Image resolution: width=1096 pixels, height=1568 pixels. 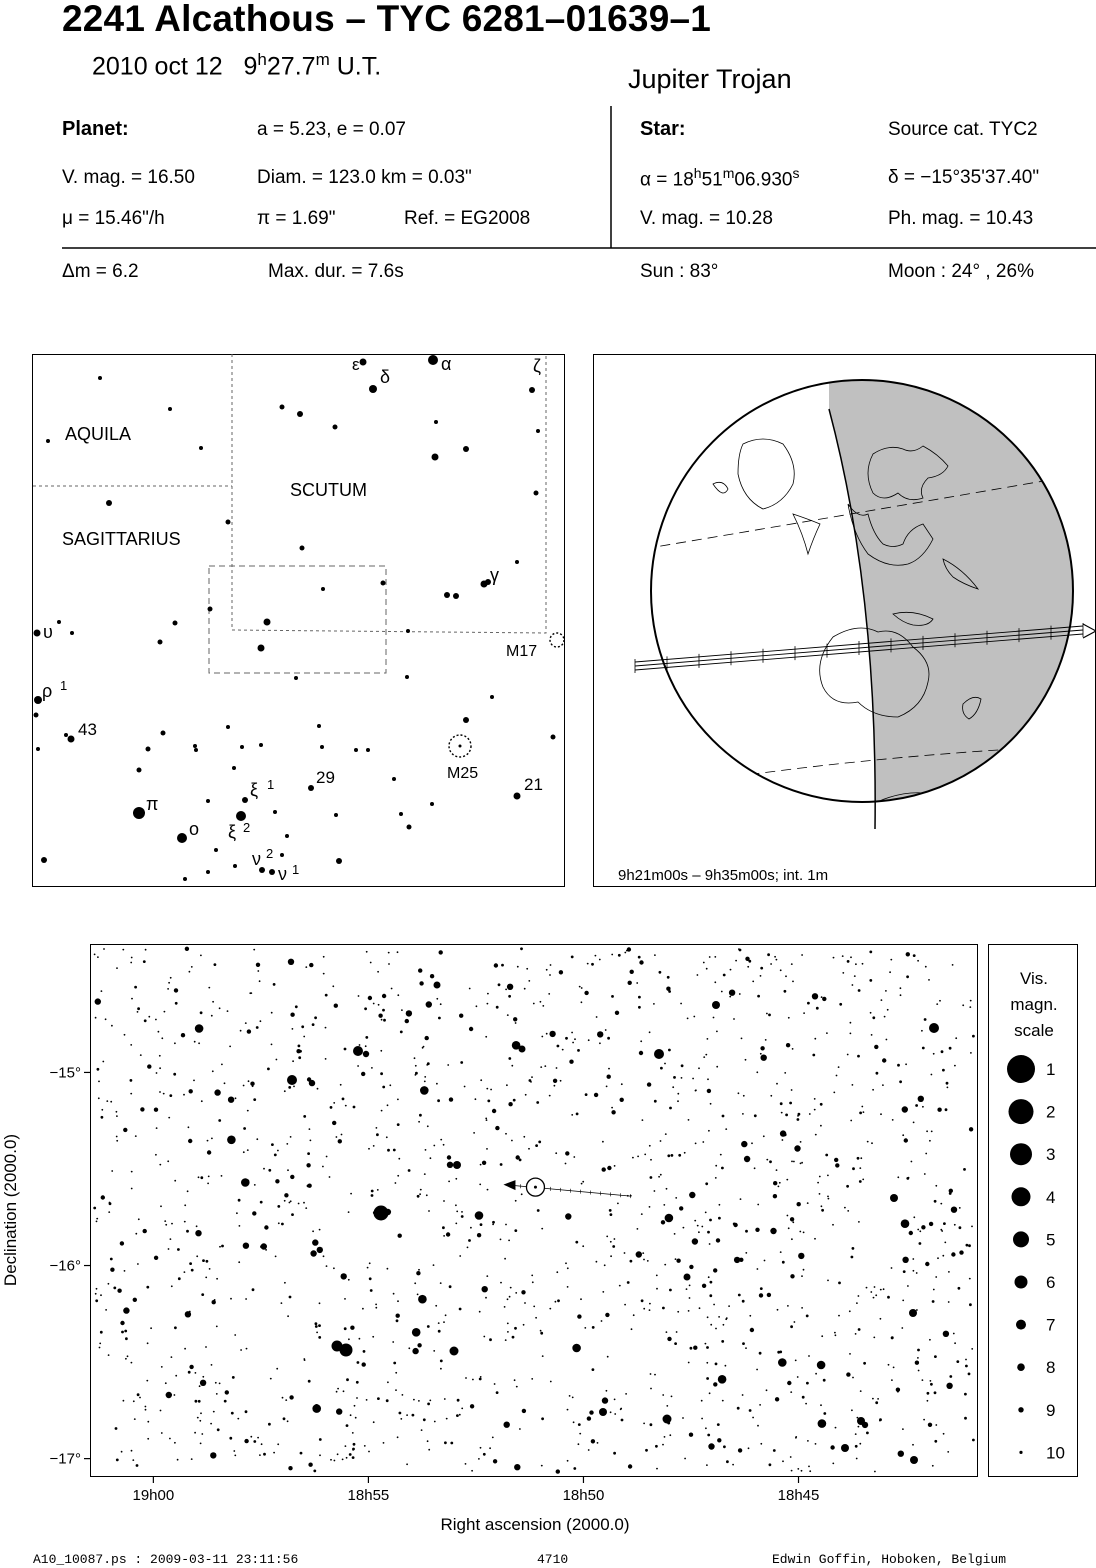 What do you see at coordinates (679, 271) in the screenshot?
I see `sun-elongation: Sun : 83°` at bounding box center [679, 271].